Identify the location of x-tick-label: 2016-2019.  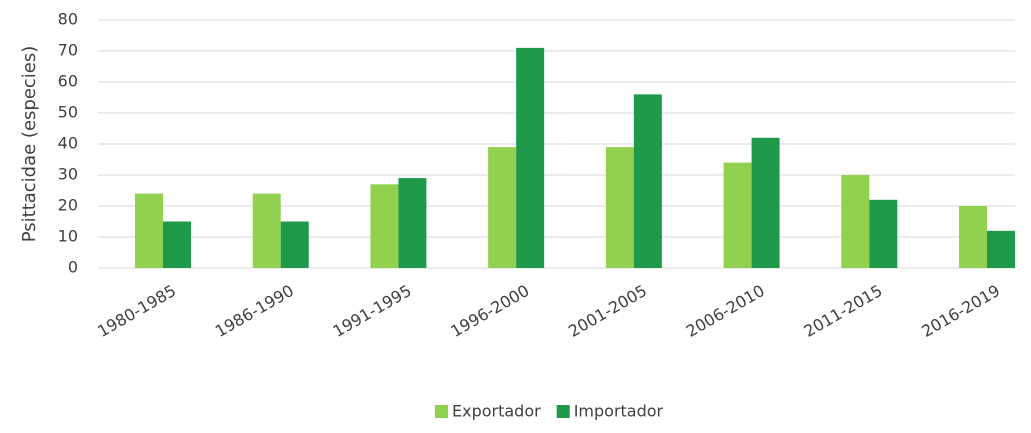
(960, 311).